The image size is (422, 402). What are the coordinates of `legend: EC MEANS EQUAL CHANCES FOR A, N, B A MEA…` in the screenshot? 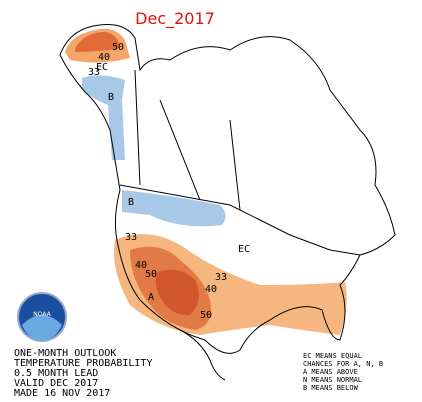 It's located at (343, 372).